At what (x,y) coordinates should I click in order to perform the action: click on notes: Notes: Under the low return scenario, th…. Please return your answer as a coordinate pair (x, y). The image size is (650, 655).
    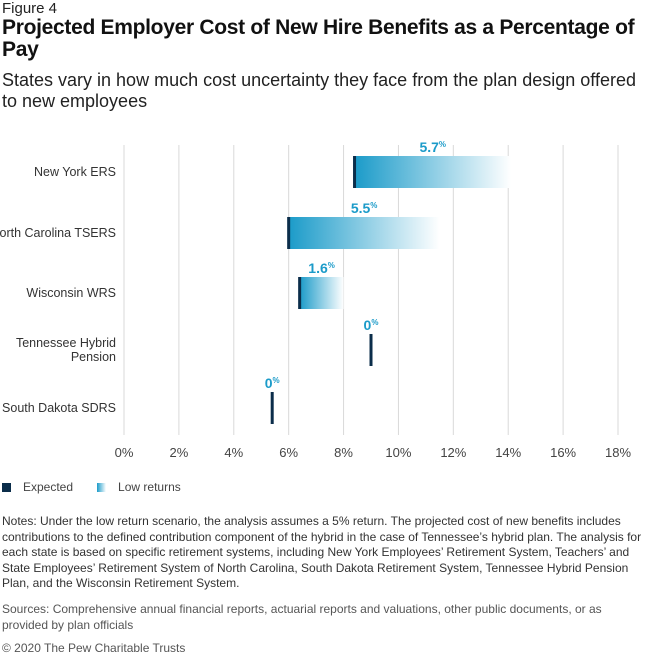
    Looking at the image, I should click on (322, 552).